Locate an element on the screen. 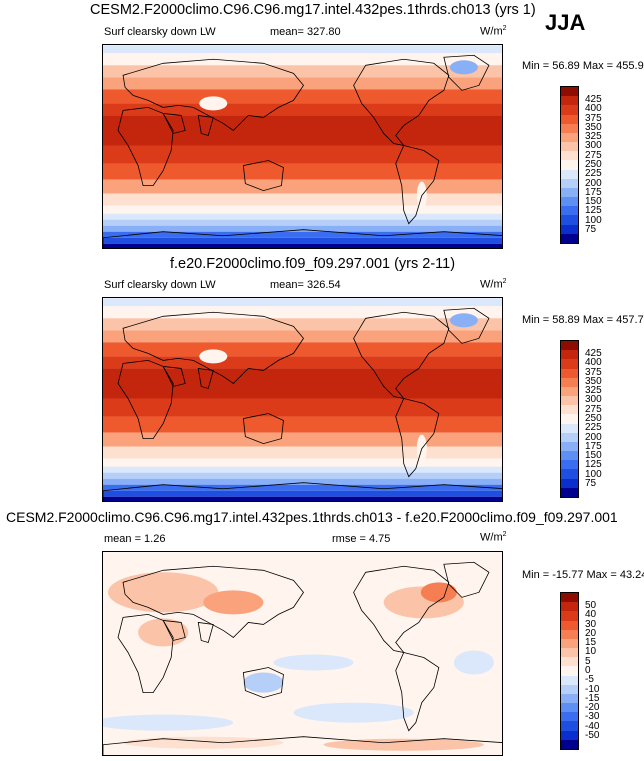  colorbar-tick-label: 150 is located at coordinates (593, 202).